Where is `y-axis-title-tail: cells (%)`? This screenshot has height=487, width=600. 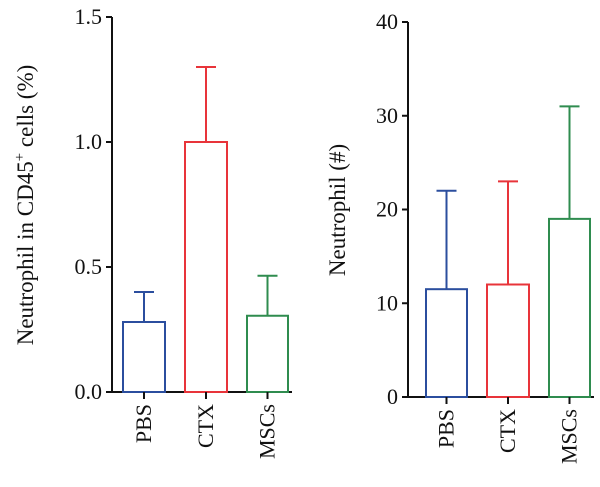
y-axis-title-tail: cells (%) is located at coordinates (25, 109).